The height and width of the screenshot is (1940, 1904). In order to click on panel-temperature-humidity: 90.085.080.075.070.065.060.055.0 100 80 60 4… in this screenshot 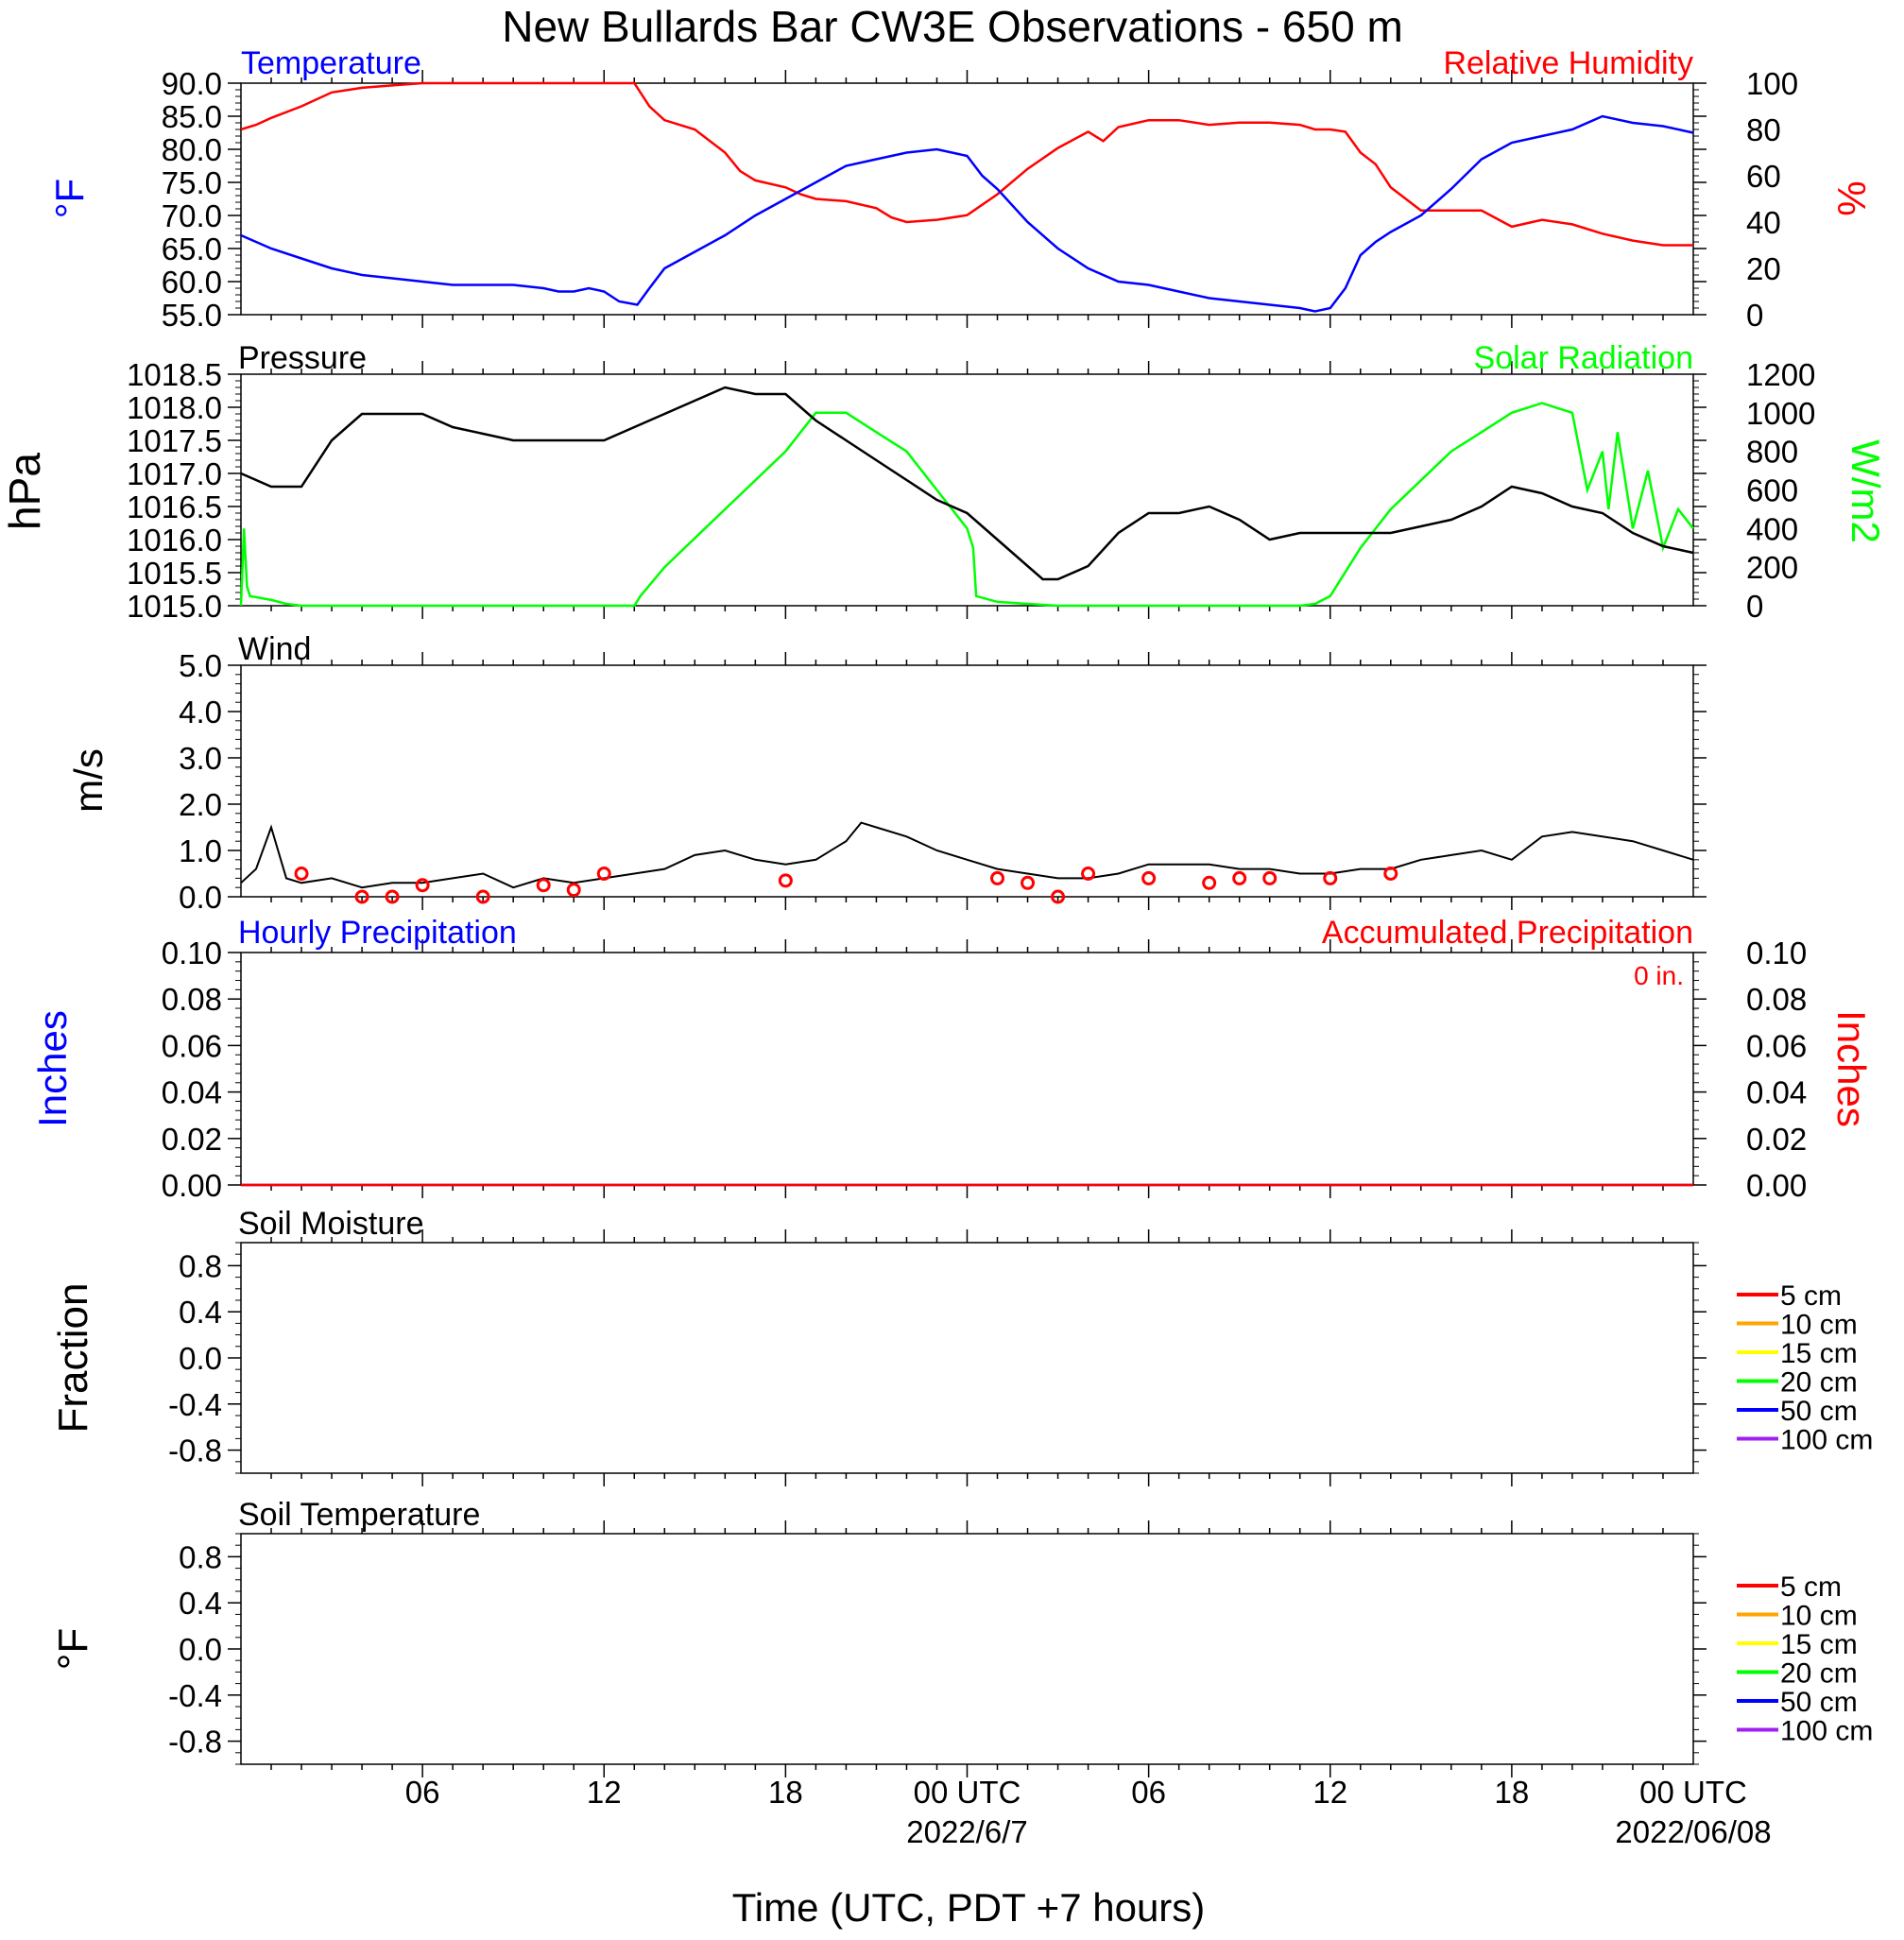, I will do `click(961, 189)`.